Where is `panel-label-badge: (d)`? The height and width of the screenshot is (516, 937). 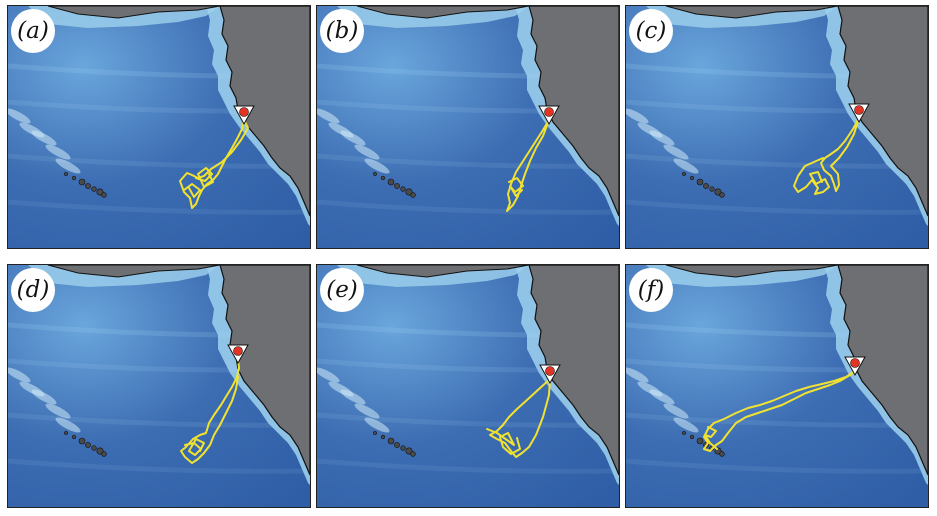
panel-label-badge: (d) is located at coordinates (33, 290).